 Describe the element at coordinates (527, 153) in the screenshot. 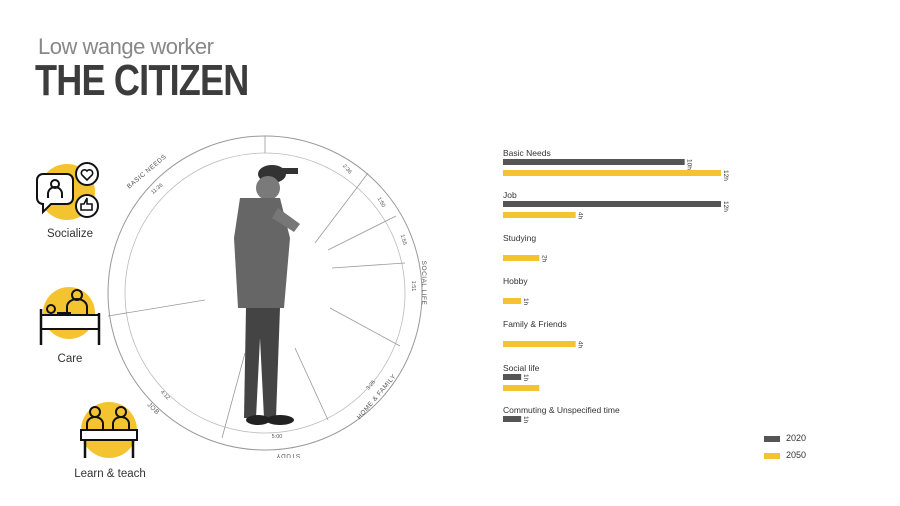

I see `bar-category-label: Basic Needs` at that location.